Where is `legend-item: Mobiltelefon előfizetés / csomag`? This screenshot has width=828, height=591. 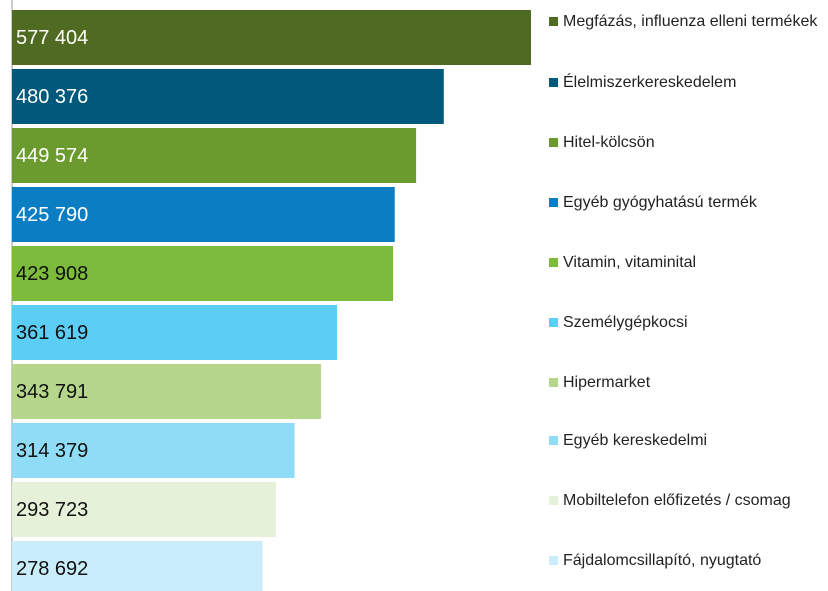
legend-item: Mobiltelefon előfizetés / csomag is located at coordinates (688, 500).